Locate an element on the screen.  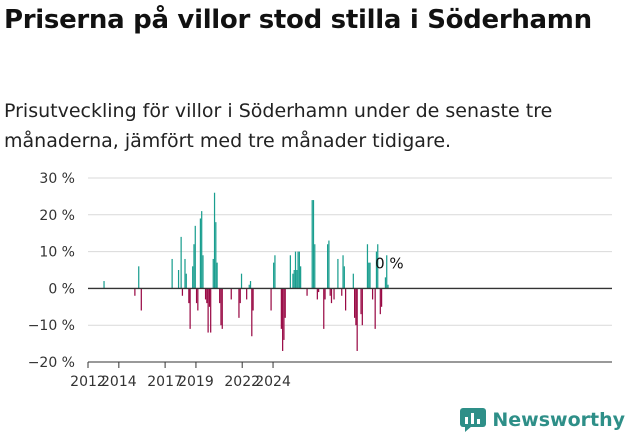
newsworthy-logo: Newsworthy is located at coordinates (542, 420).